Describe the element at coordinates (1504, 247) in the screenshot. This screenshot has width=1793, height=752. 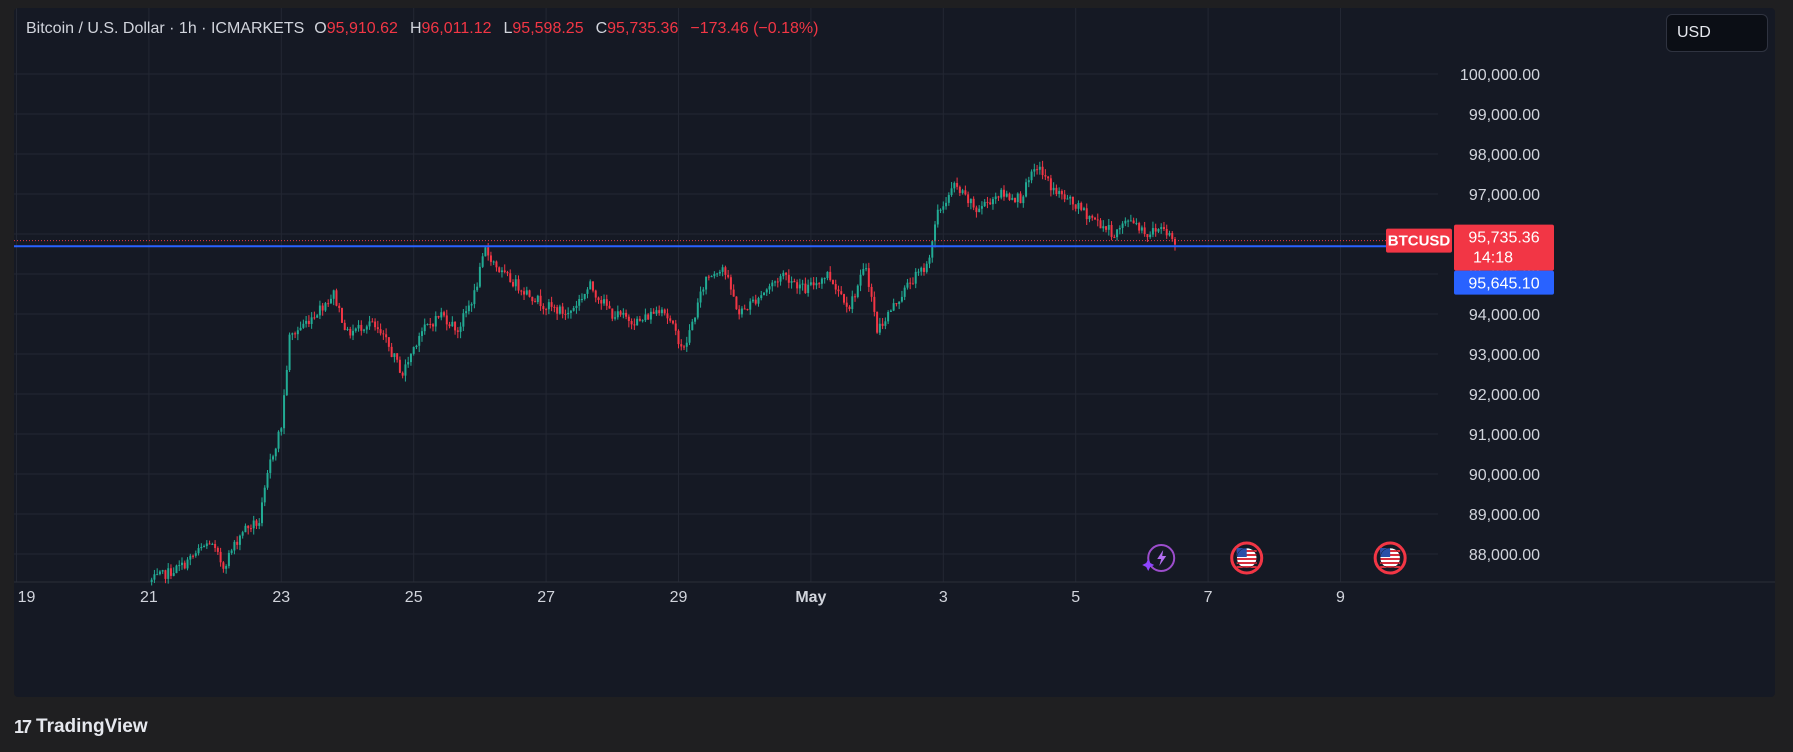
I see `current-price-tag` at that location.